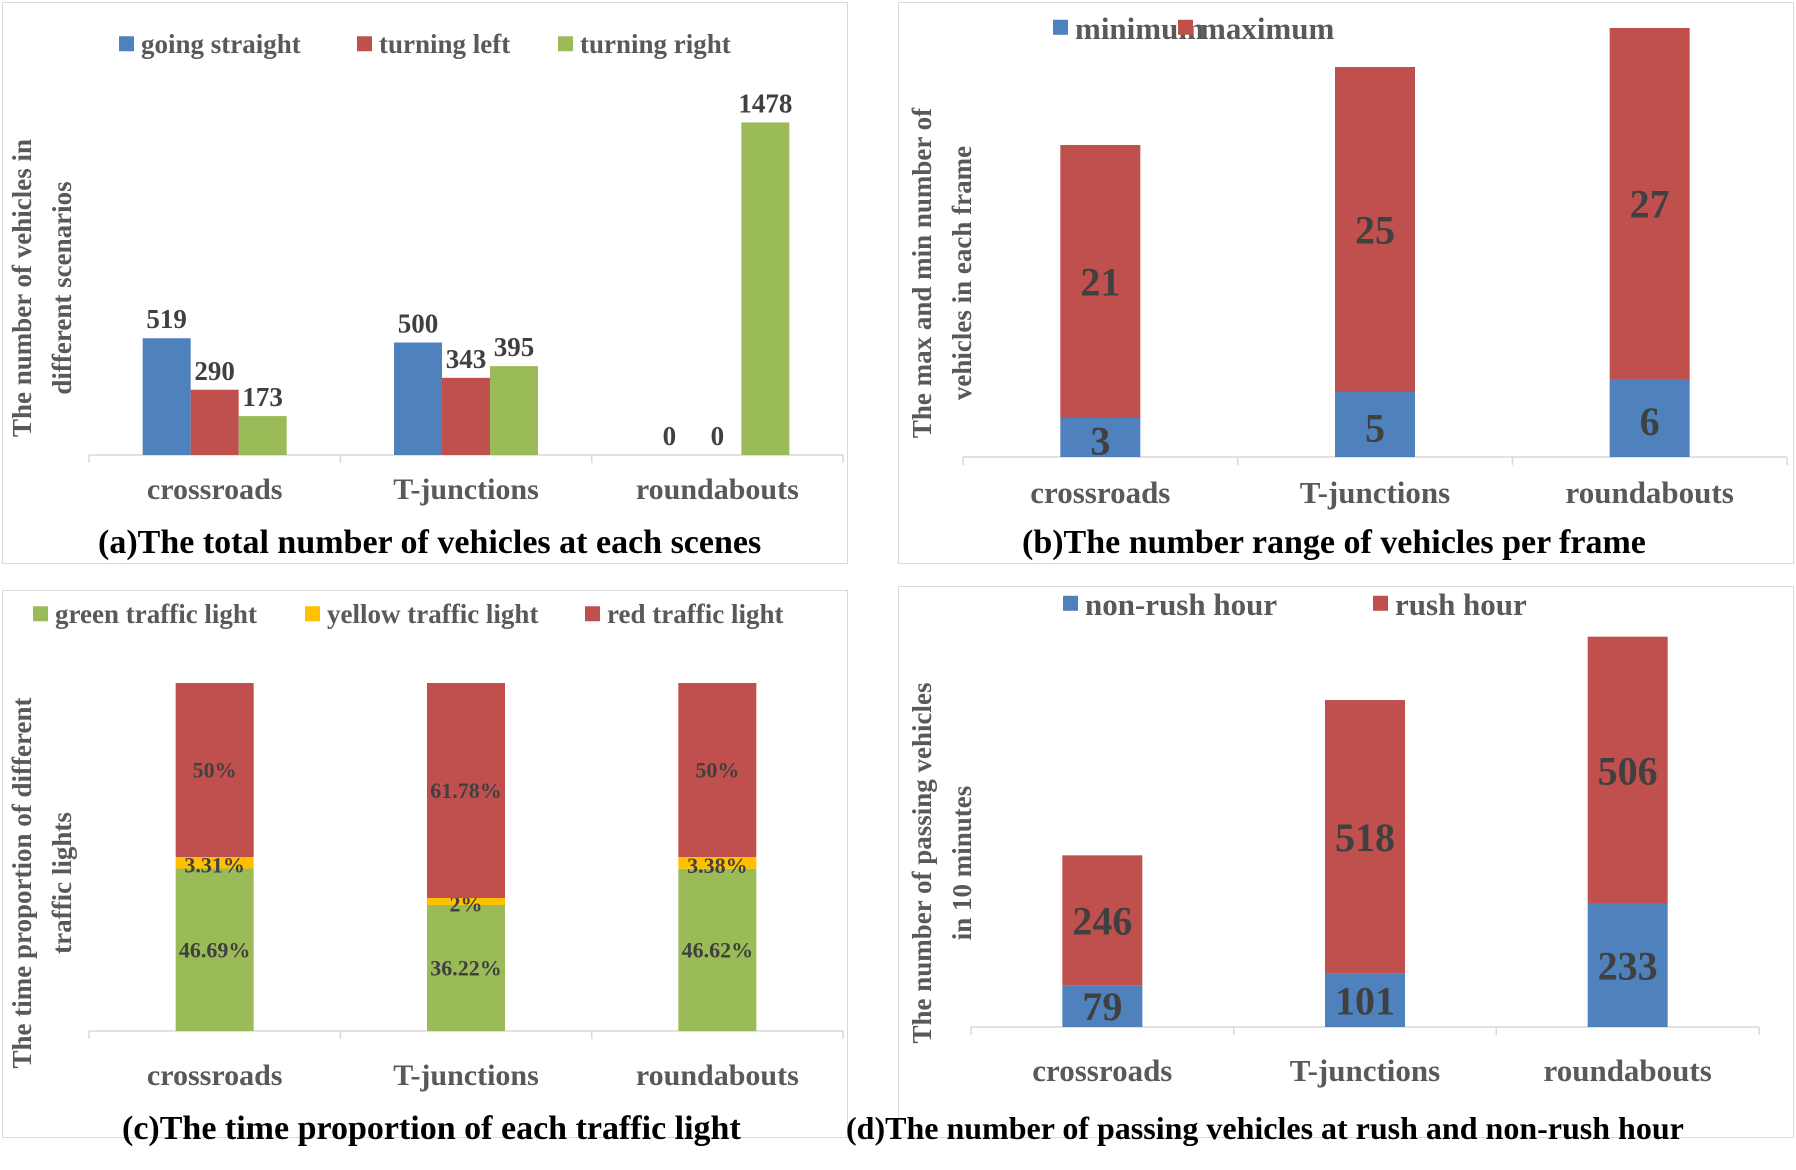 This screenshot has width=1796, height=1170. I want to click on data-label: 21, so click(1100, 282).